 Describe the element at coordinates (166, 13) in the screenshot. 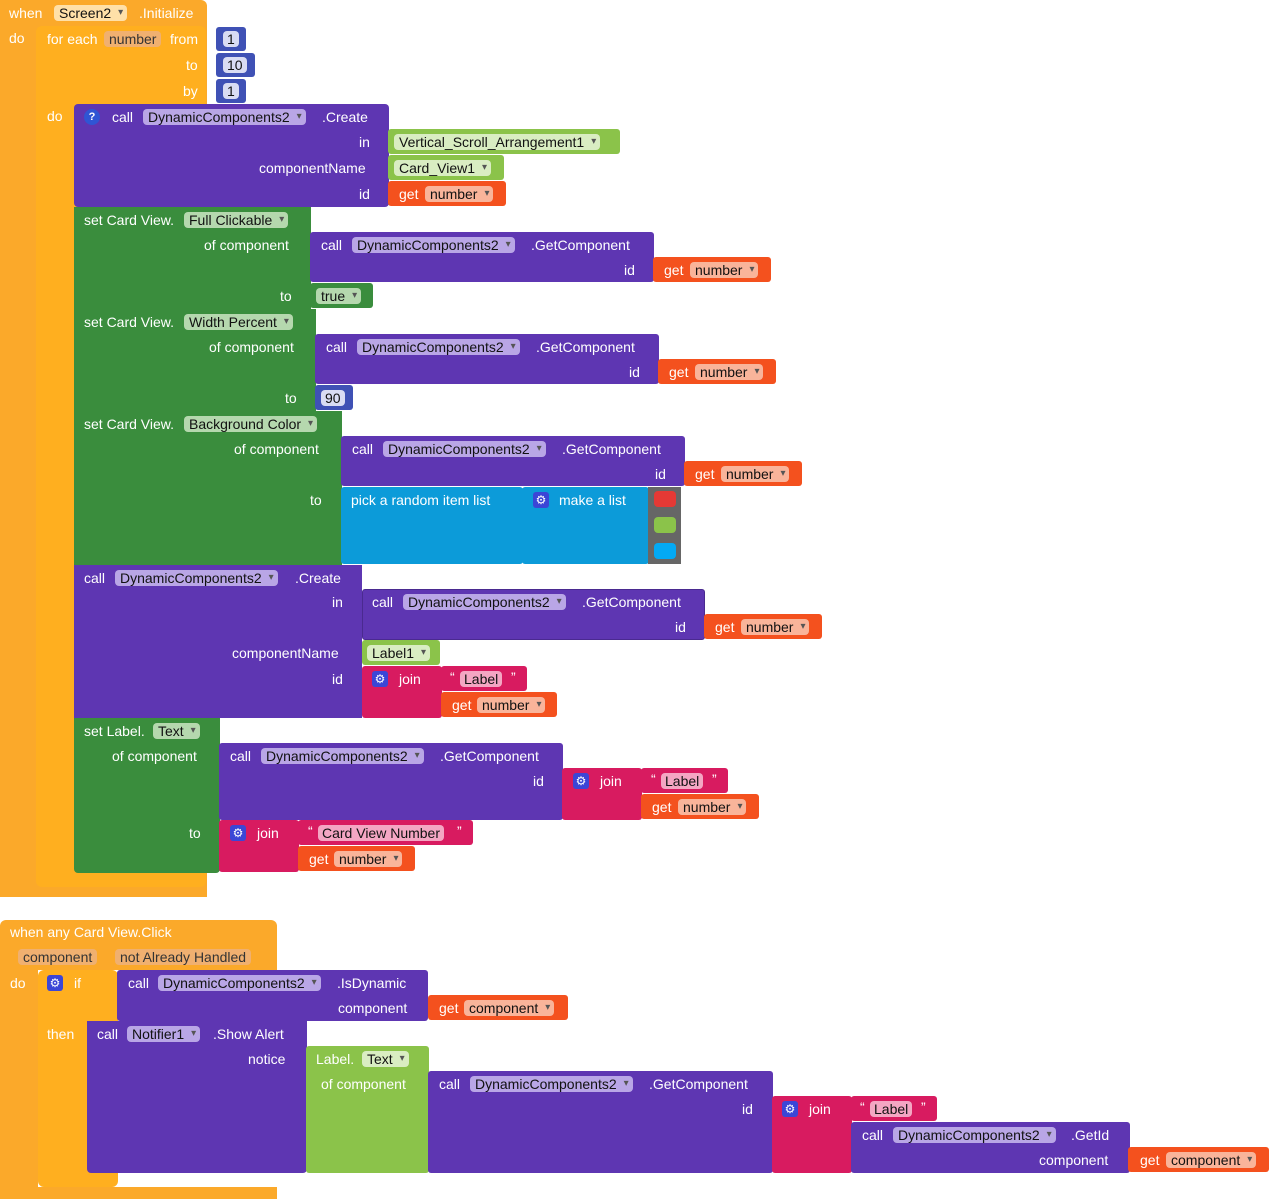

I see `event-name: .Initialize` at that location.